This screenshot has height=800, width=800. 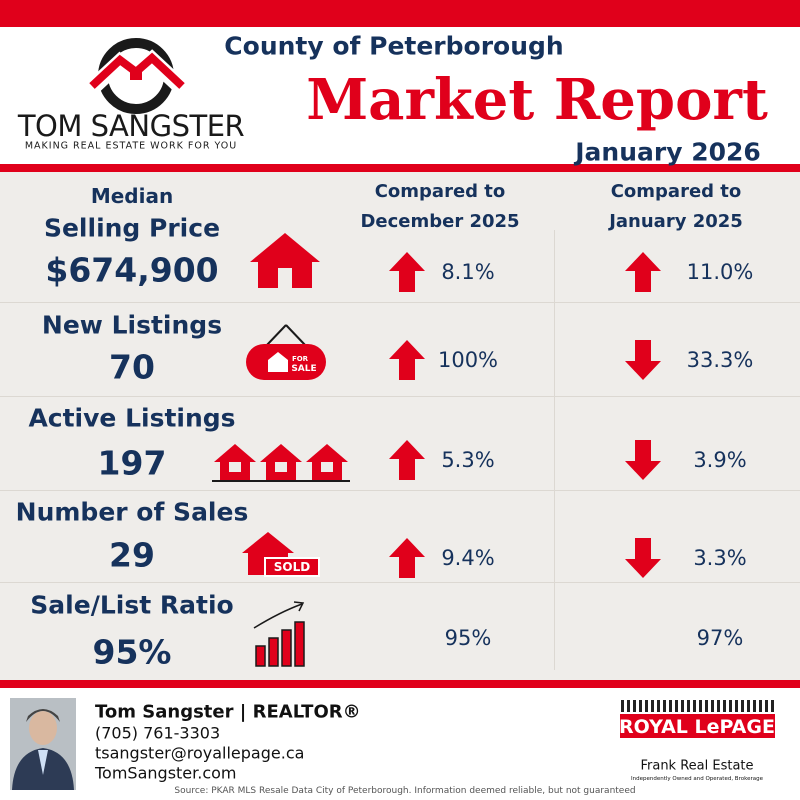 What do you see at coordinates (132, 418) in the screenshot?
I see `metric-label: Active Listings` at bounding box center [132, 418].